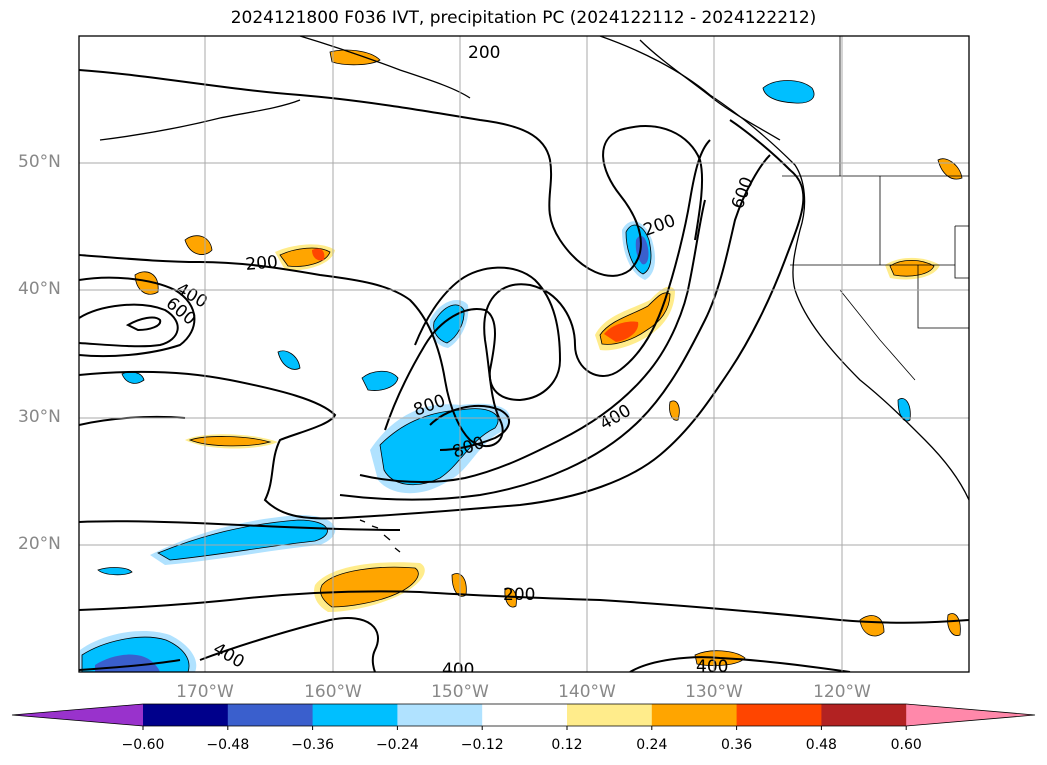 Image resolution: width=1047 pixels, height=765 pixels. What do you see at coordinates (737, 745) in the screenshot?
I see `colorbar-tick-label: 0.36` at bounding box center [737, 745].